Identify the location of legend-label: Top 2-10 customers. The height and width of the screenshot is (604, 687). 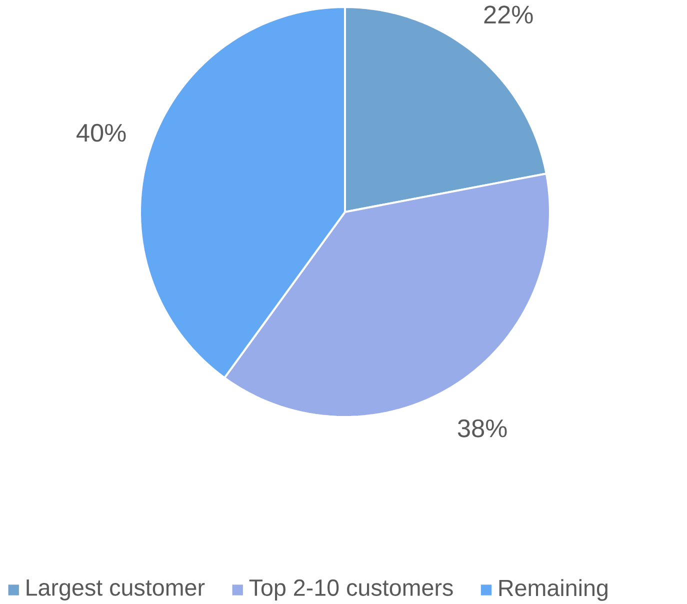
(351, 590).